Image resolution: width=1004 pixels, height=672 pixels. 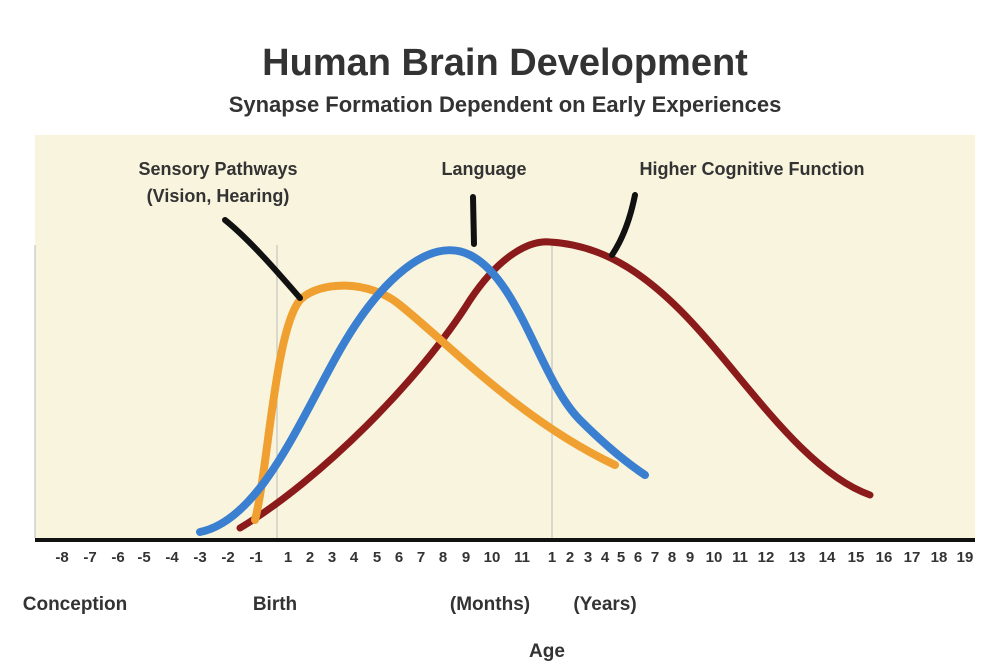 I want to click on tick-label: -2, so click(x=227, y=557).